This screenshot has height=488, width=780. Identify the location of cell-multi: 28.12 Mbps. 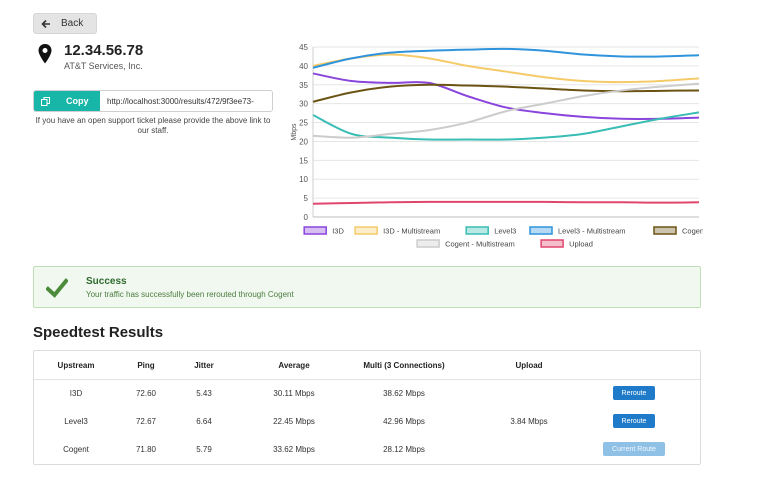
(404, 449).